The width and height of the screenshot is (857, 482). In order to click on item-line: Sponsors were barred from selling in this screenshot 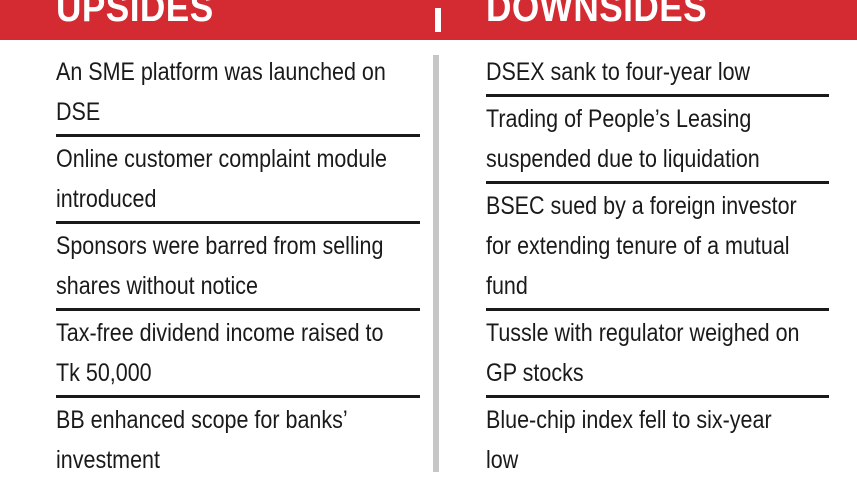, I will do `click(220, 246)`.